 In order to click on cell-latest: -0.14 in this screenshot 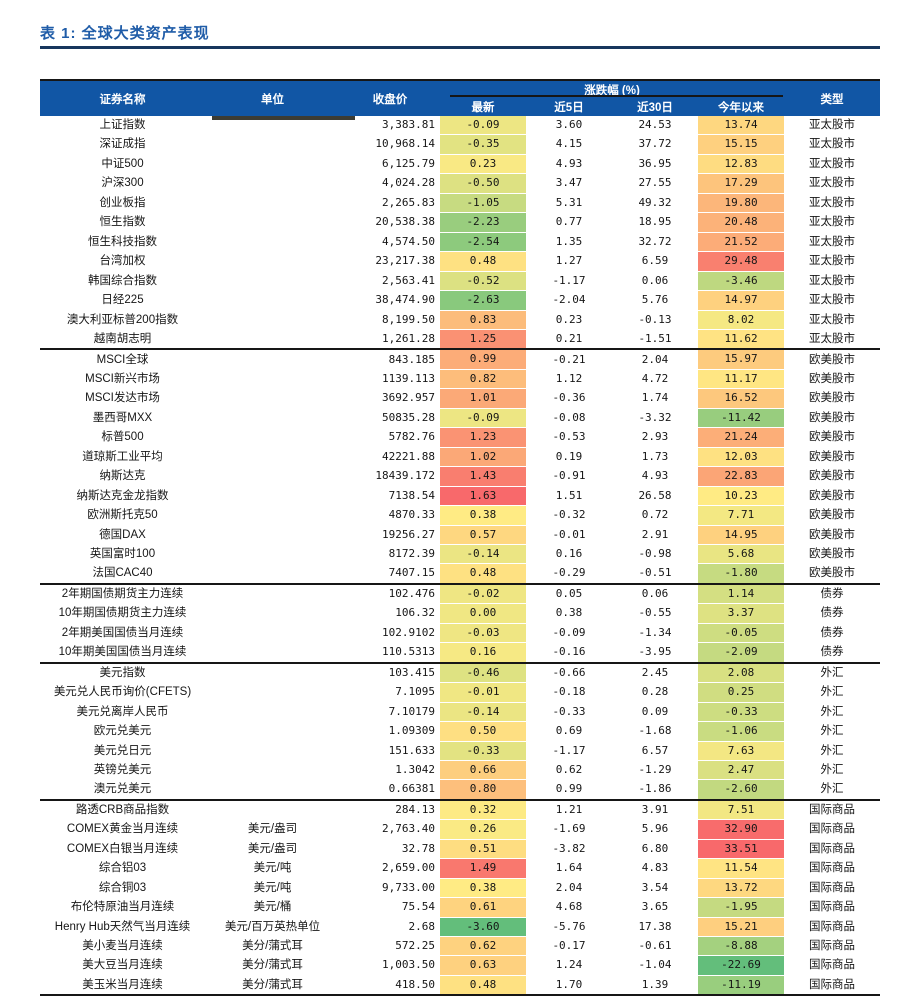, I will do `click(483, 554)`.